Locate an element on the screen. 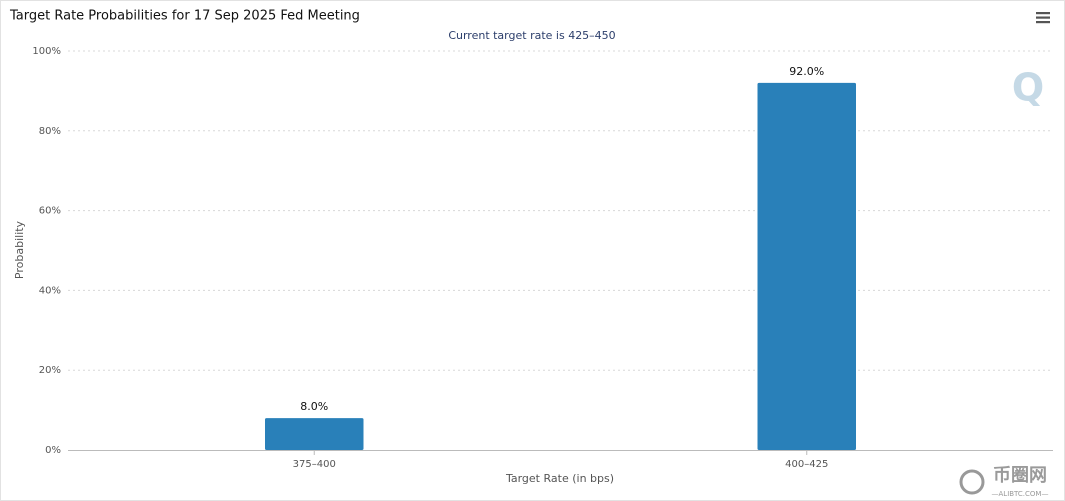  y-tick-label: 0% is located at coordinates (53, 450).